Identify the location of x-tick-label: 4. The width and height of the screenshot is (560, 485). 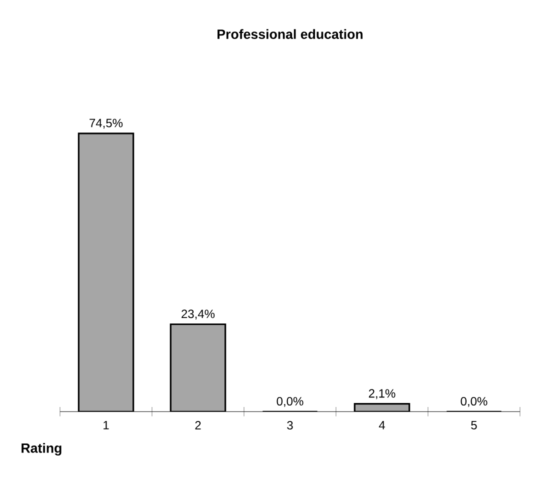
(381, 425).